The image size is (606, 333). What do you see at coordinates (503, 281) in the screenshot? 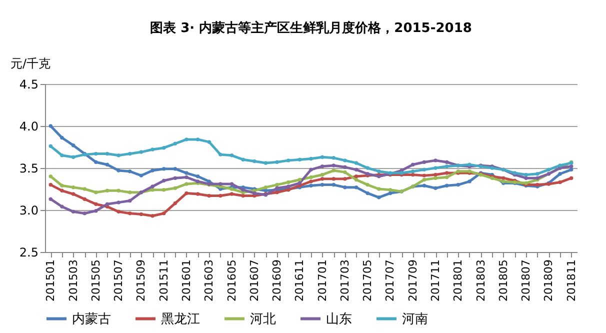
I see `x-tick-label: 201805` at bounding box center [503, 281].